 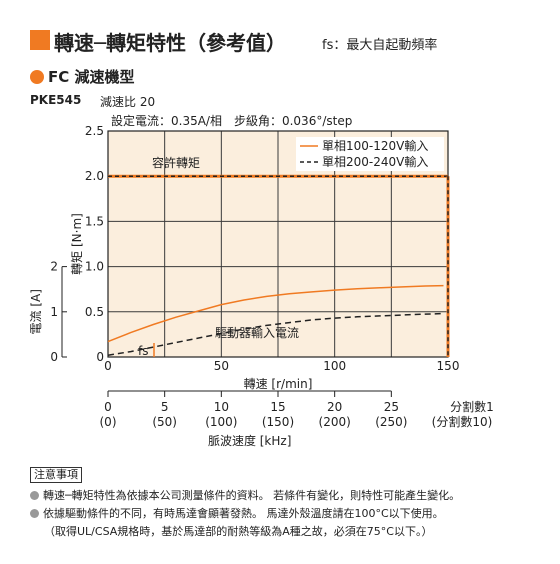 I want to click on x-tick-label: 50, so click(x=221, y=366).